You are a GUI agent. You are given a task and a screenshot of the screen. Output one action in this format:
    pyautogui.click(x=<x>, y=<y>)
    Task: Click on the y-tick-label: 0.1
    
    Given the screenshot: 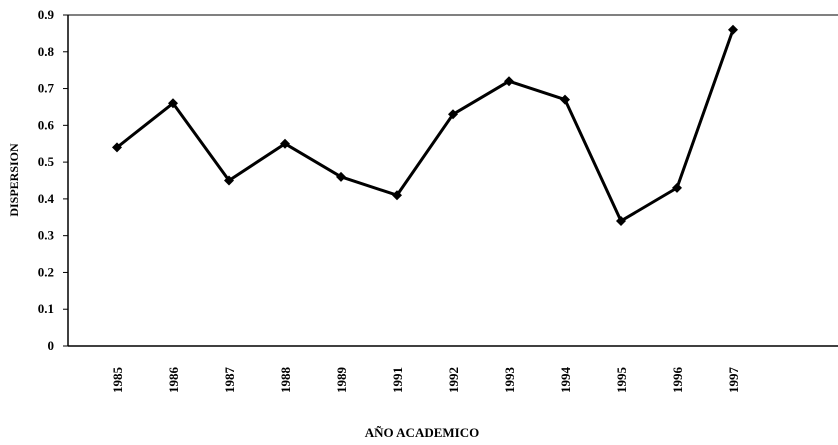 What is the action you would take?
    pyautogui.click(x=46, y=308)
    